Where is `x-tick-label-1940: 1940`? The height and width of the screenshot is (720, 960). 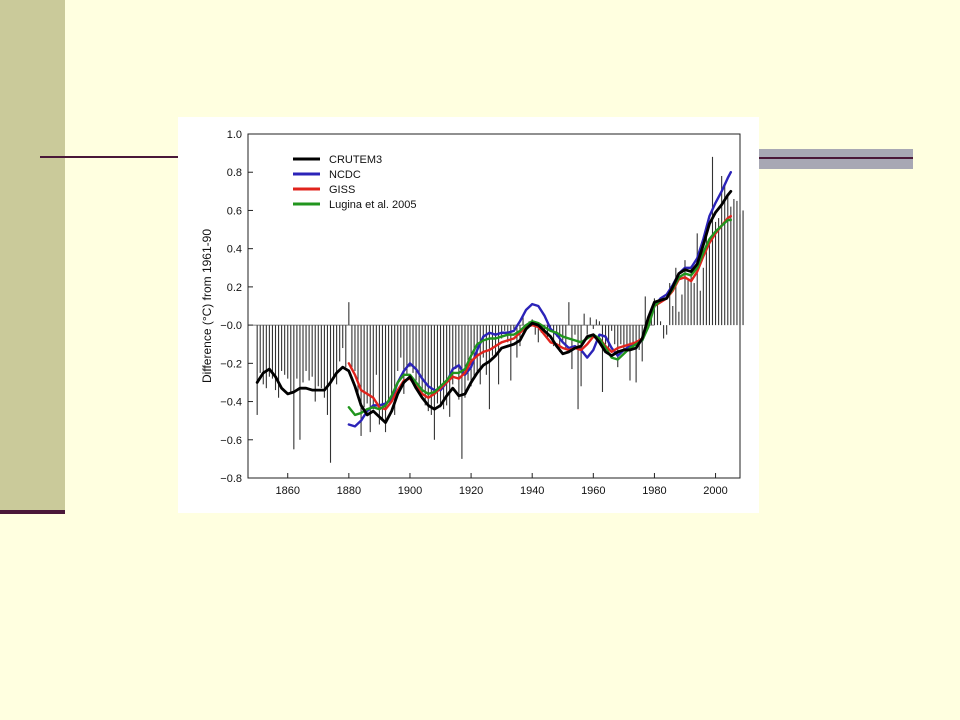
x-tick-label-1940: 1940 is located at coordinates (532, 491).